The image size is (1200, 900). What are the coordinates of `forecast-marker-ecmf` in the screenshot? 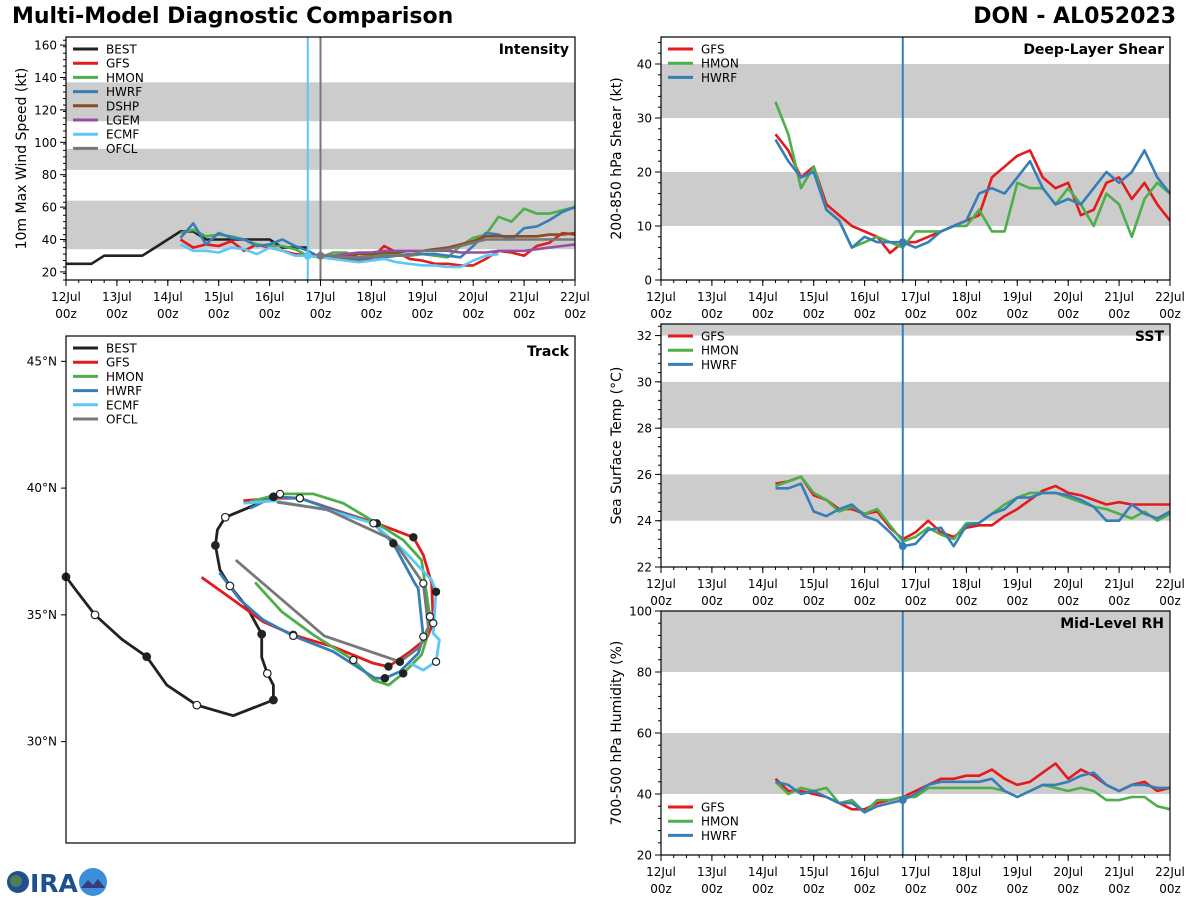 It's located at (436, 661).